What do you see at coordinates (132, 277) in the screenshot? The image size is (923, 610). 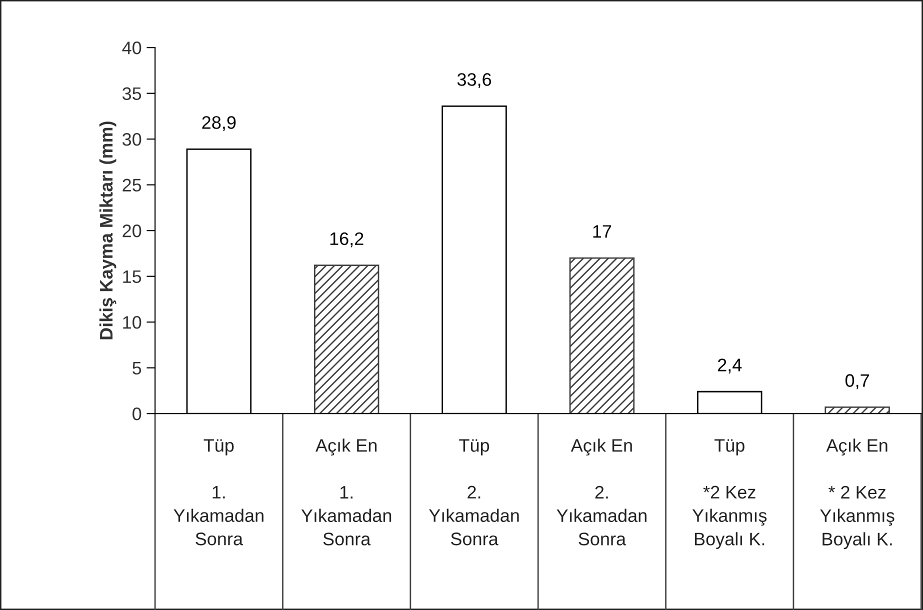 I see `y-tick-label: 15` at bounding box center [132, 277].